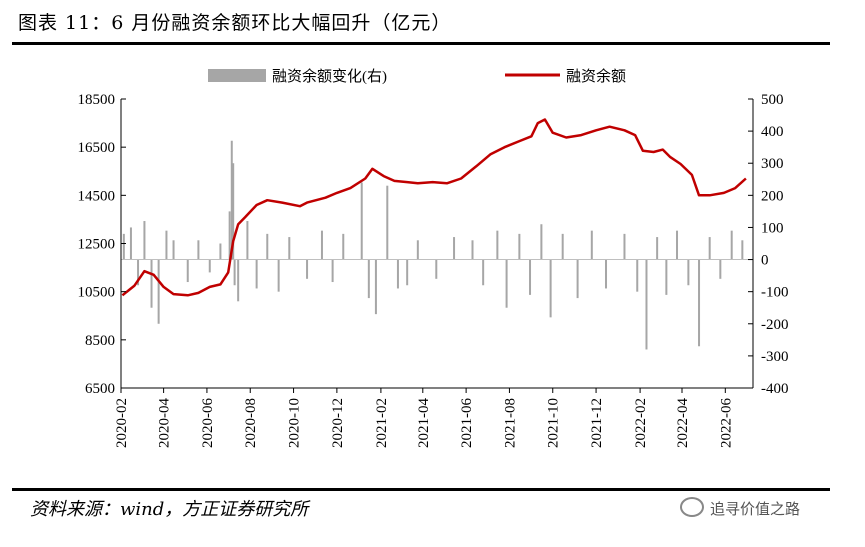 The height and width of the screenshot is (547, 865). I want to click on x-tick-label: 2020-08, so click(251, 423).